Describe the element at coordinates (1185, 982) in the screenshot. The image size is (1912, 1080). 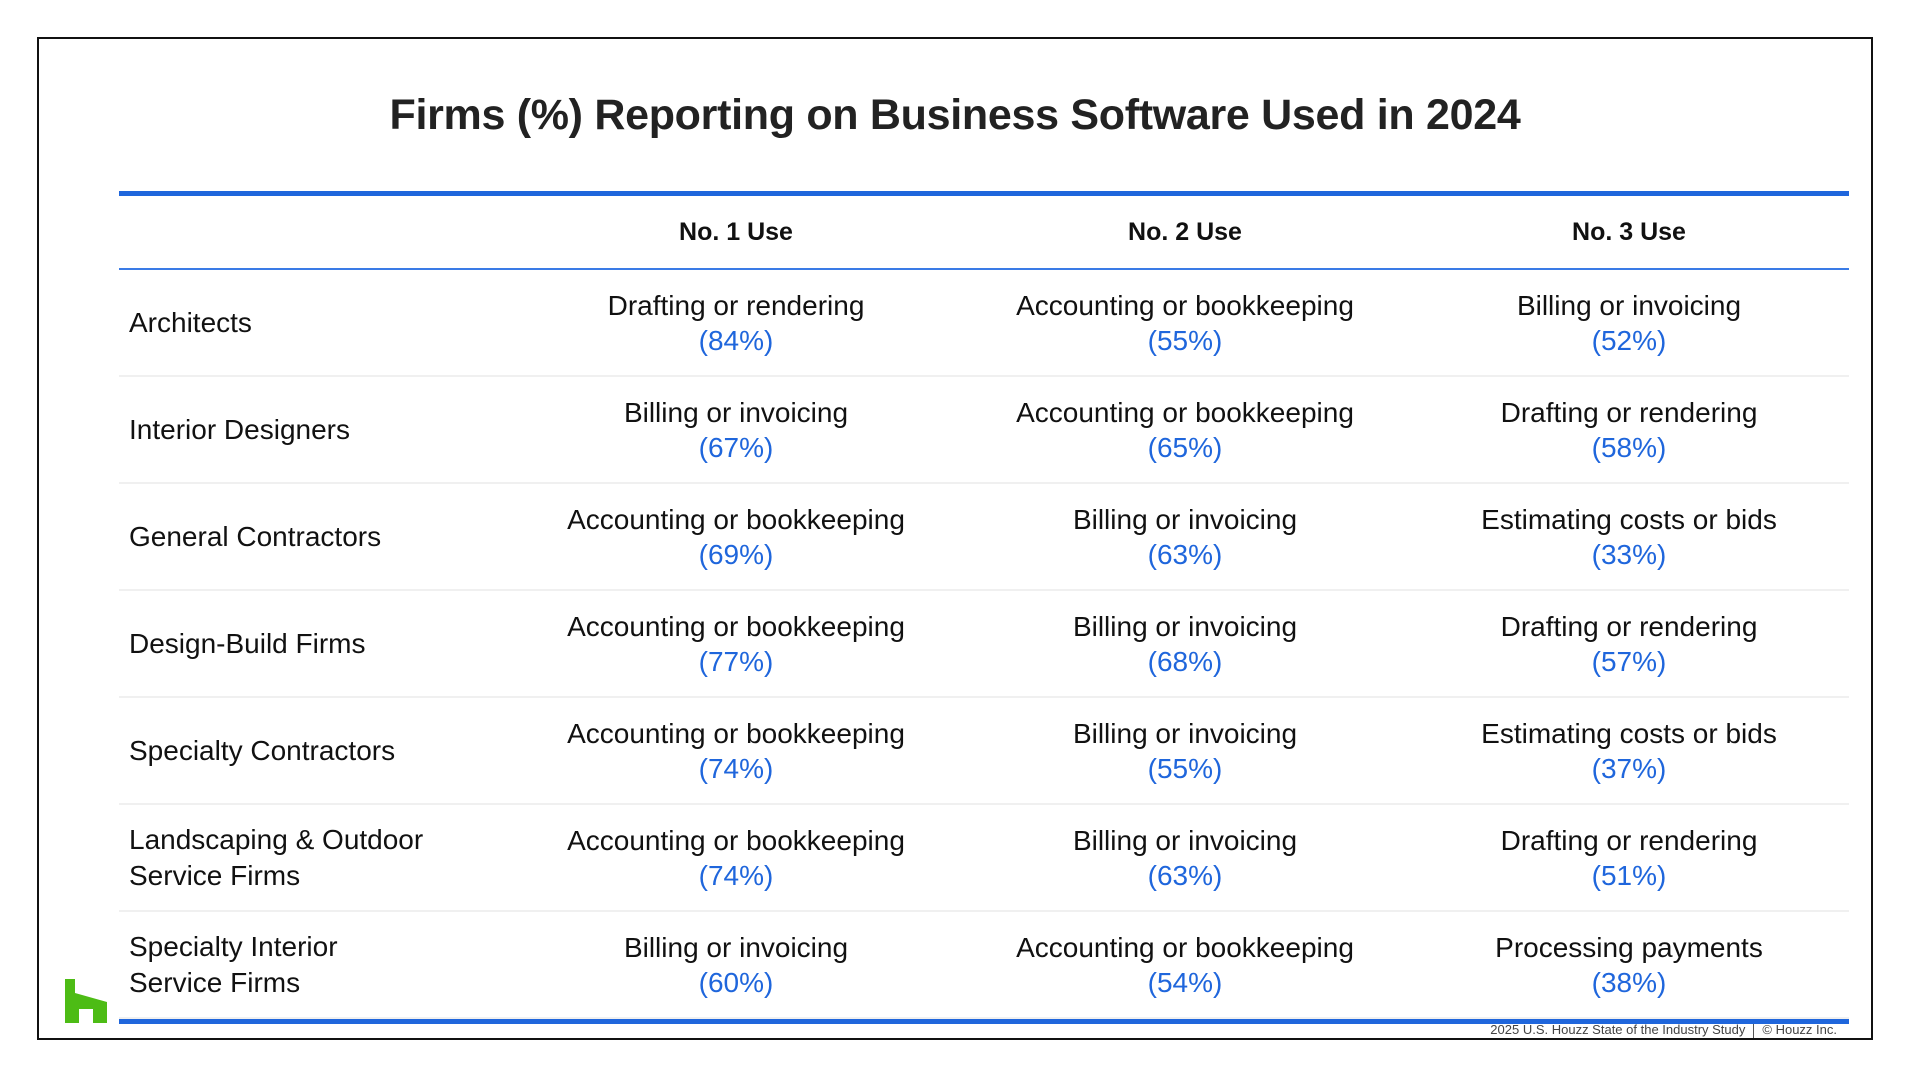
I see `use-percent: 54%` at that location.